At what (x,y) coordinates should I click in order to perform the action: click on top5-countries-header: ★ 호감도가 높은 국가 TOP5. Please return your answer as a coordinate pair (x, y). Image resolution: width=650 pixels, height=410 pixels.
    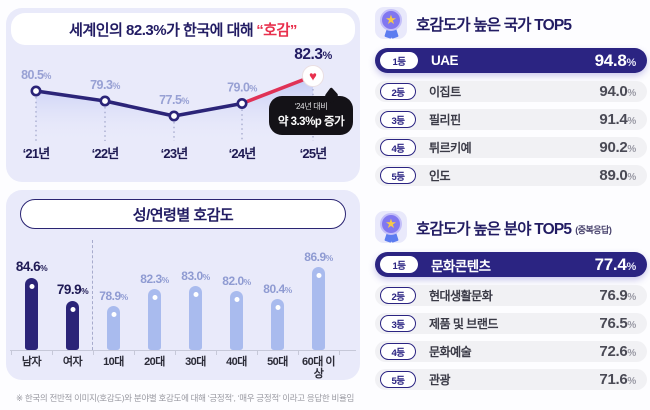
    Looking at the image, I should click on (511, 24).